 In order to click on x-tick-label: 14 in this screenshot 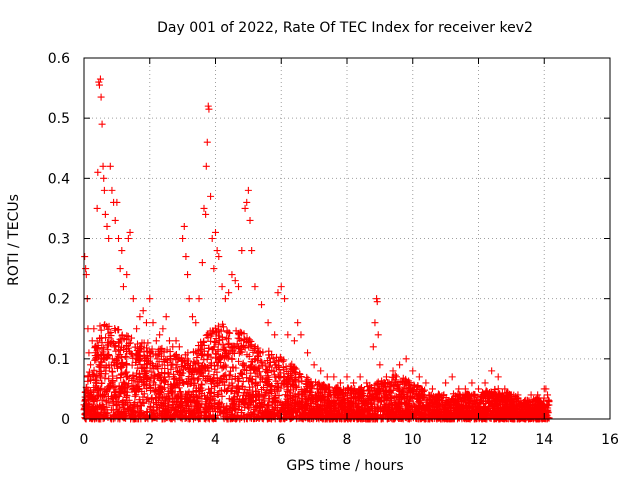, I will do `click(544, 440)`.